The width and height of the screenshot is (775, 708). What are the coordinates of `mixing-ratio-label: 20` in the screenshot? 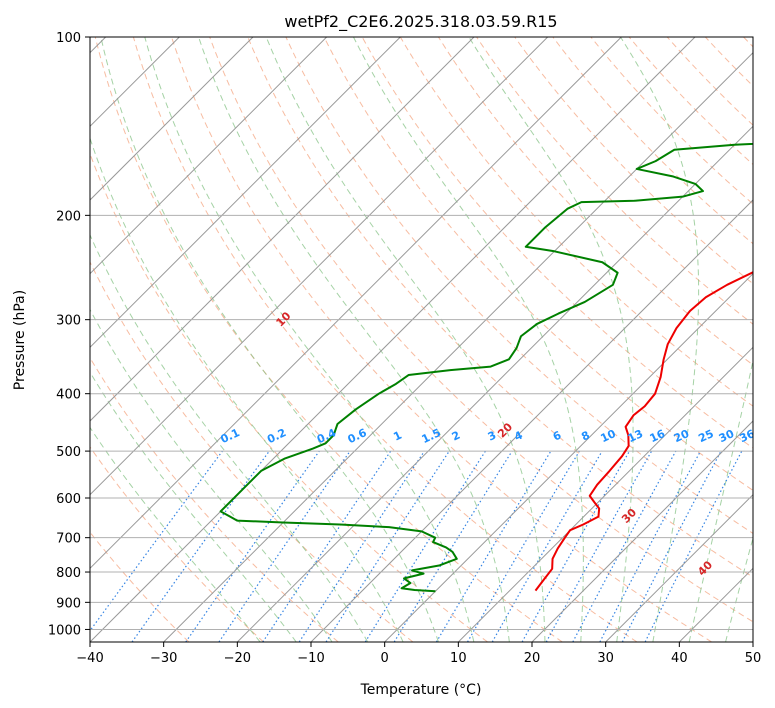 It's located at (682, 436).